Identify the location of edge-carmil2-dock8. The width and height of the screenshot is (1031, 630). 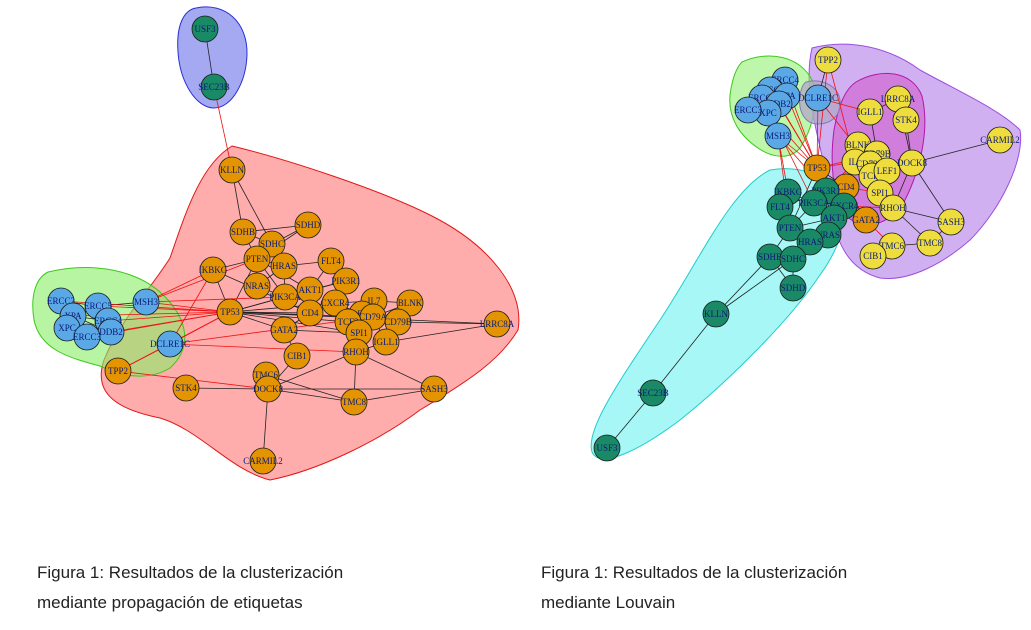
(956, 151).